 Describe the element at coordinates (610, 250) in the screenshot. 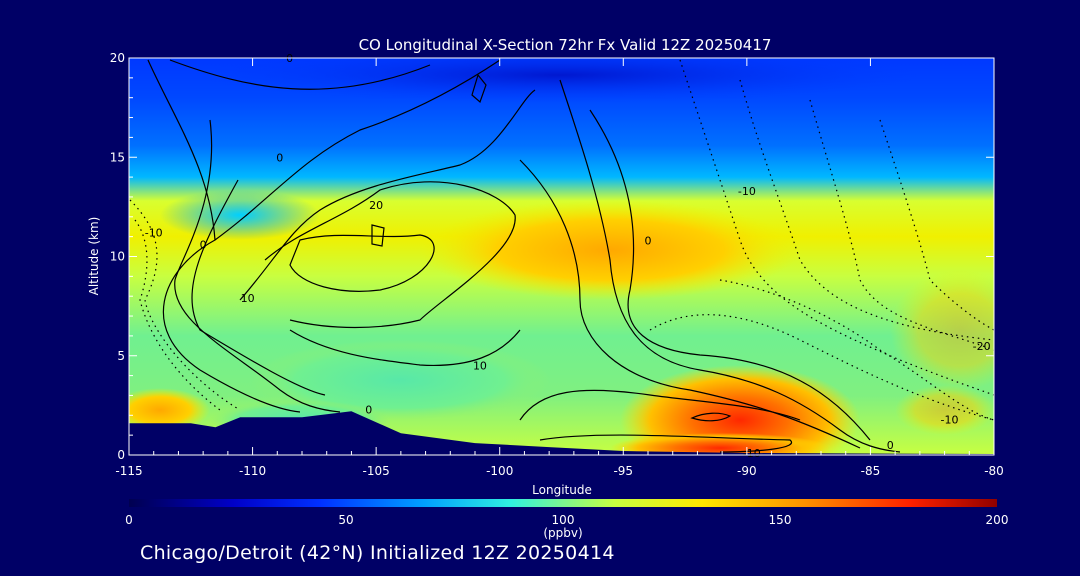

I see `co-upper-maximum` at that location.